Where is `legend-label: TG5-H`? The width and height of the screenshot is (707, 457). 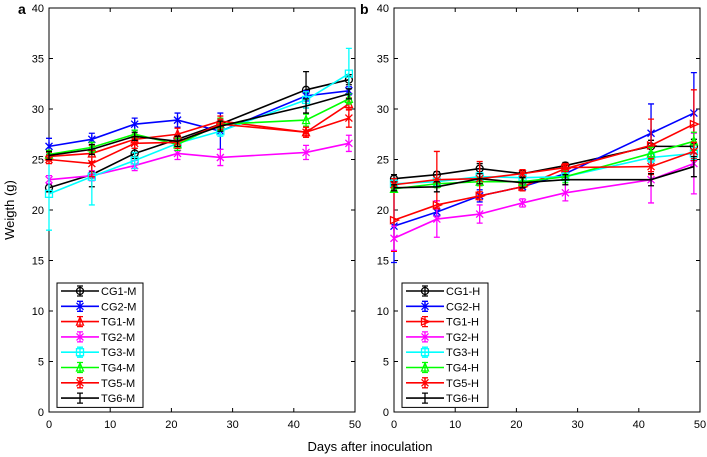
legend-label: TG5-H is located at coordinates (462, 384).